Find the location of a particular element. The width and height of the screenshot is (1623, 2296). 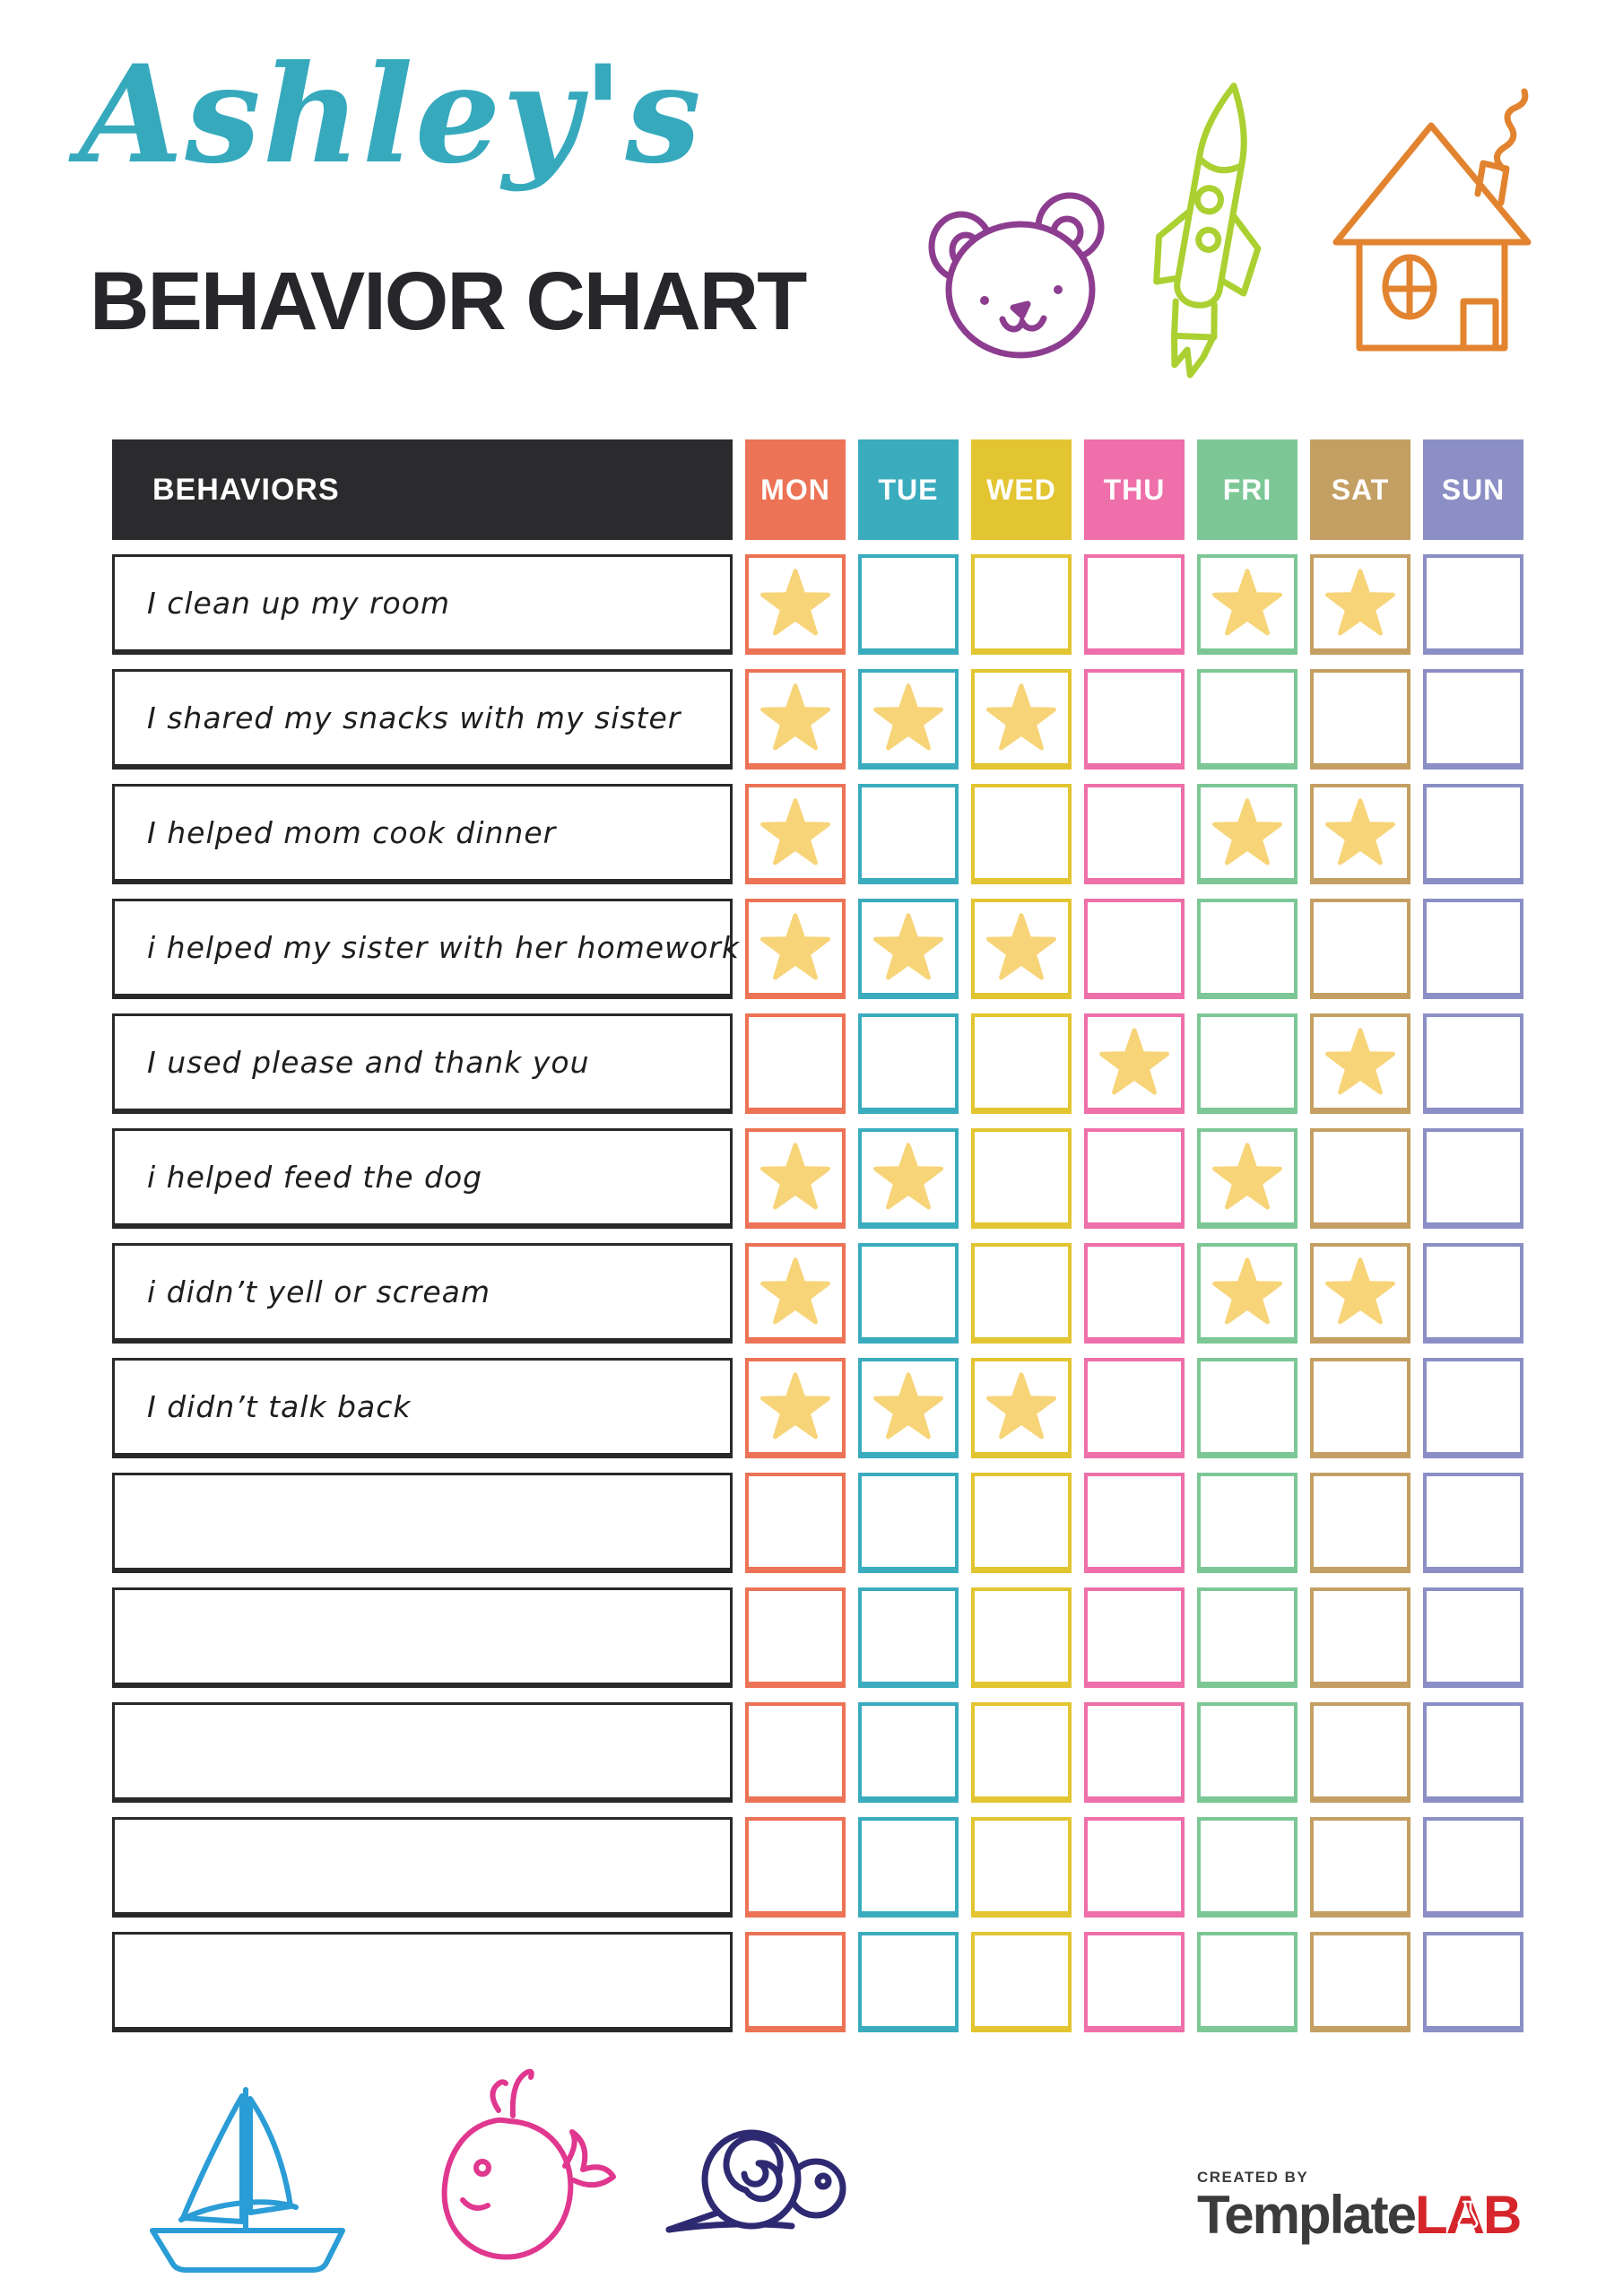

day-cell-wed-row6 is located at coordinates (1021, 1178).